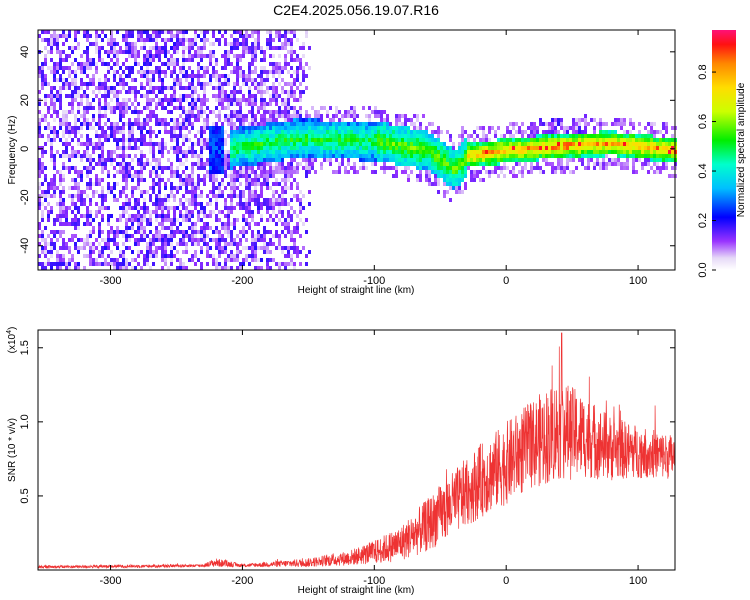 The image size is (750, 600). Describe the element at coordinates (25, 495) in the screenshot. I see `snr-y-tick-label: 0.5` at that location.